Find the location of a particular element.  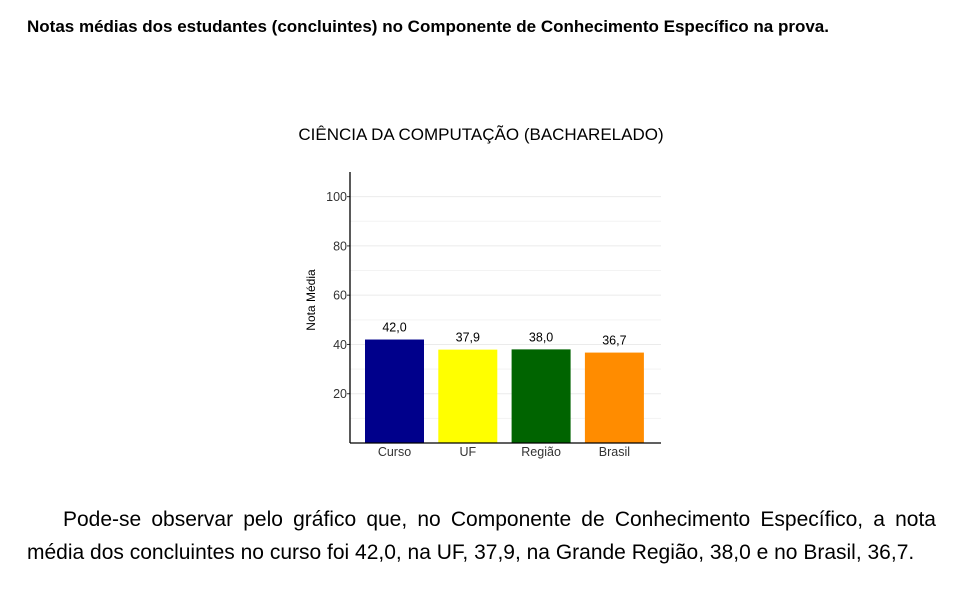

data-label-uf: 37,9 is located at coordinates (468, 338).